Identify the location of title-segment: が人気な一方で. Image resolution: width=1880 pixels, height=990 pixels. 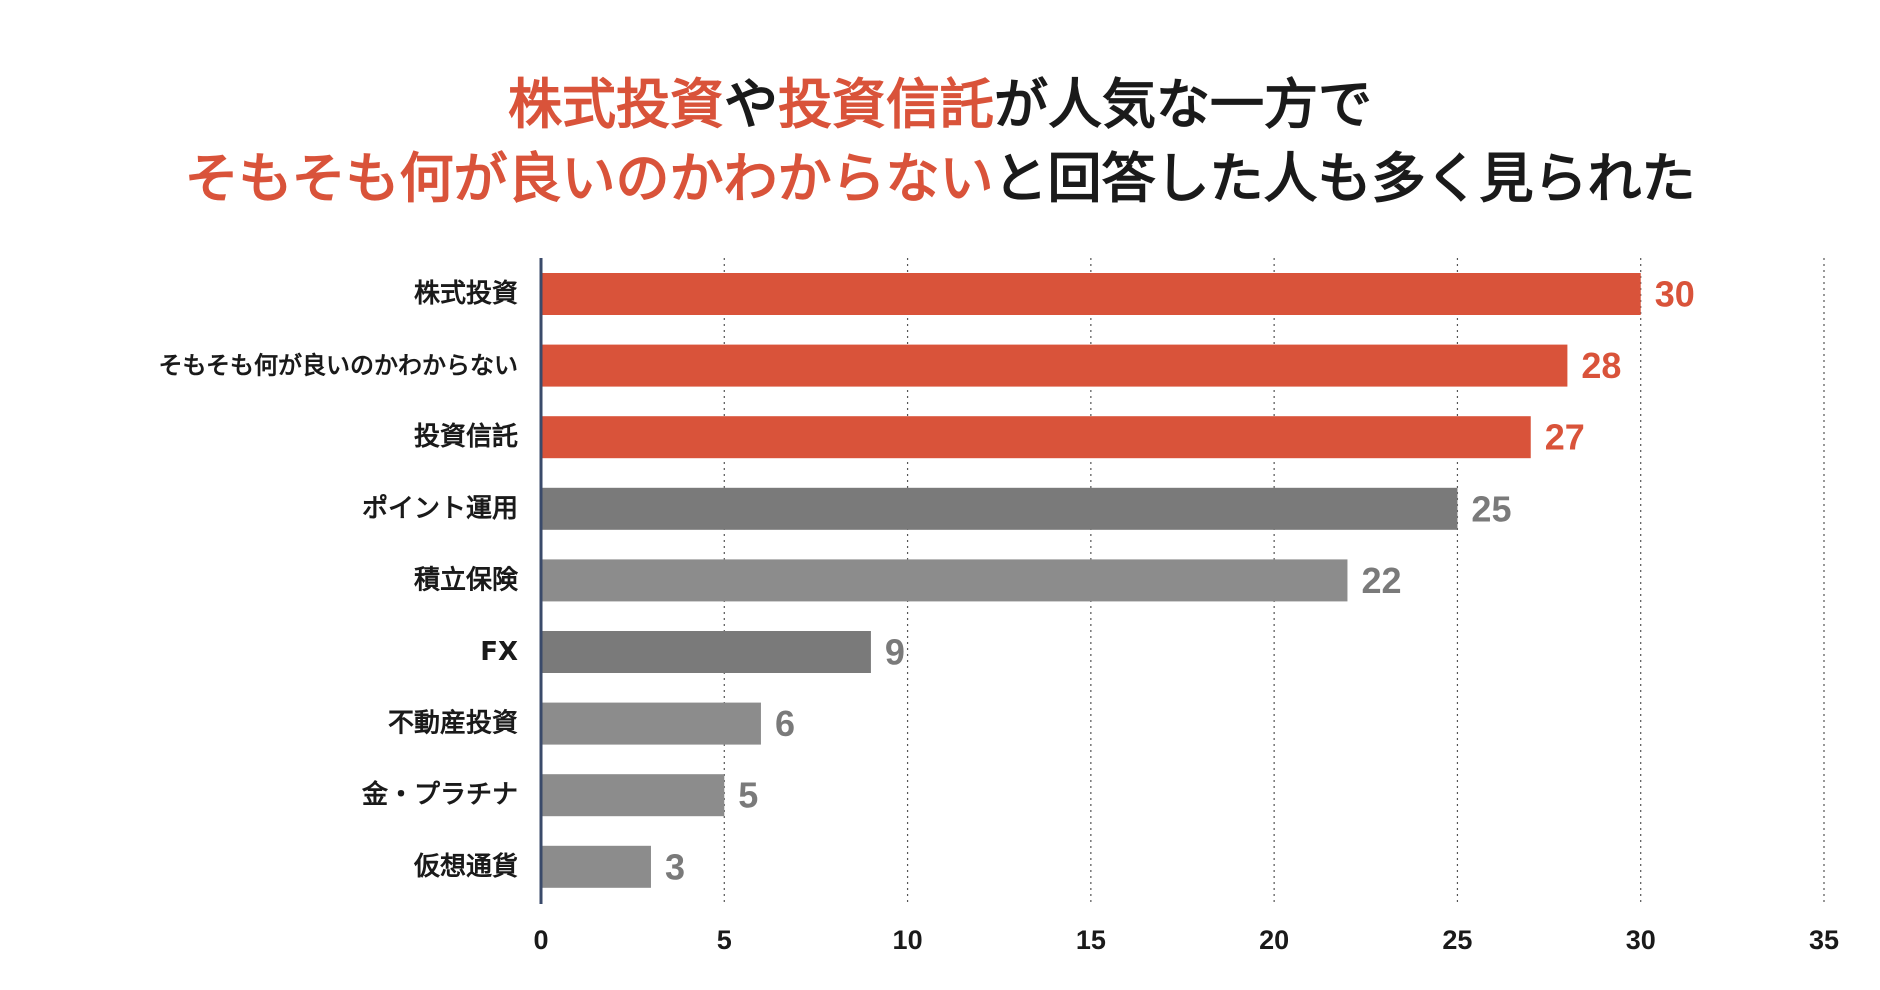
(1183, 104).